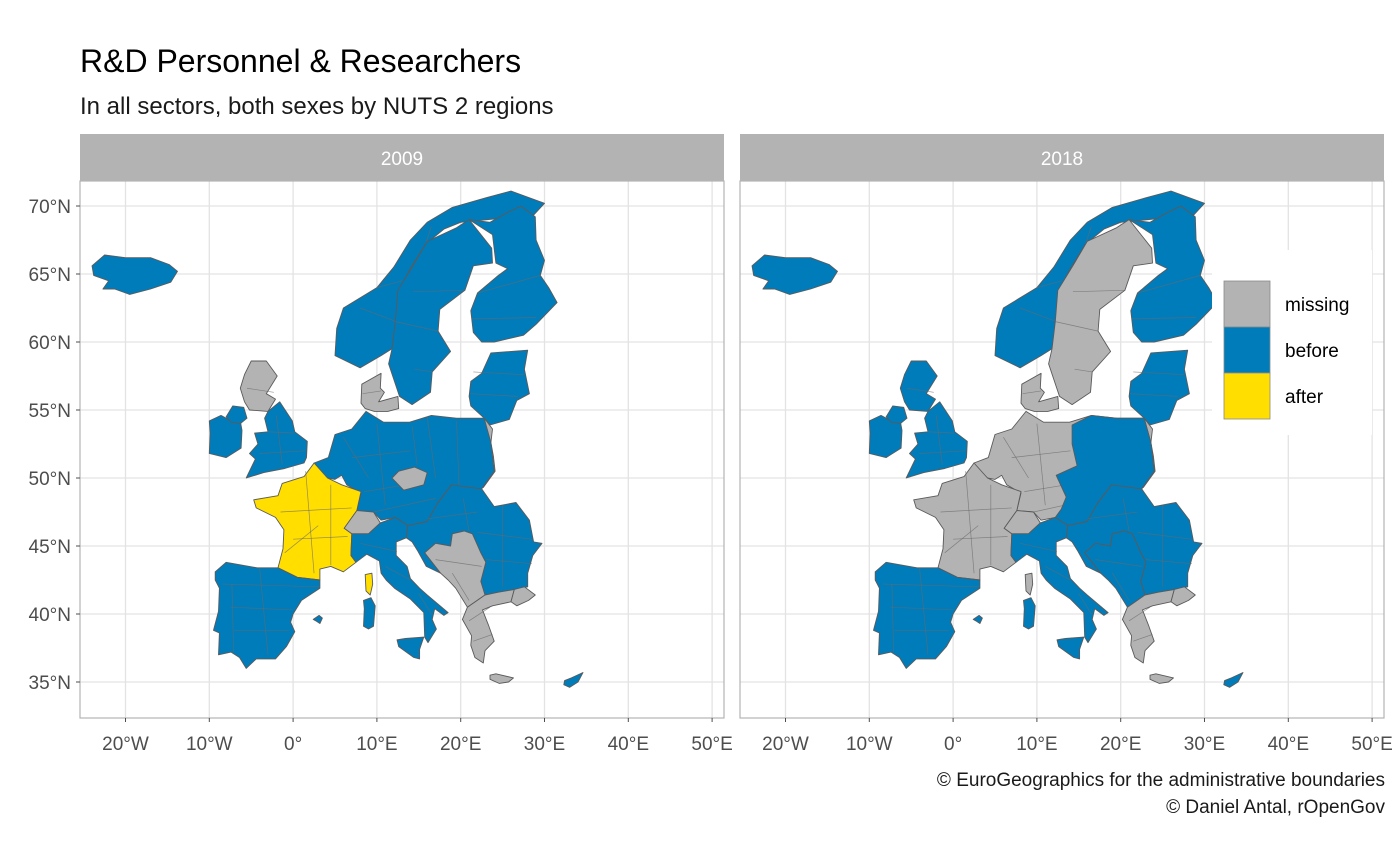 The width and height of the screenshot is (1400, 865). Describe the element at coordinates (1247, 304) in the screenshot. I see `legend-key-missing` at that location.